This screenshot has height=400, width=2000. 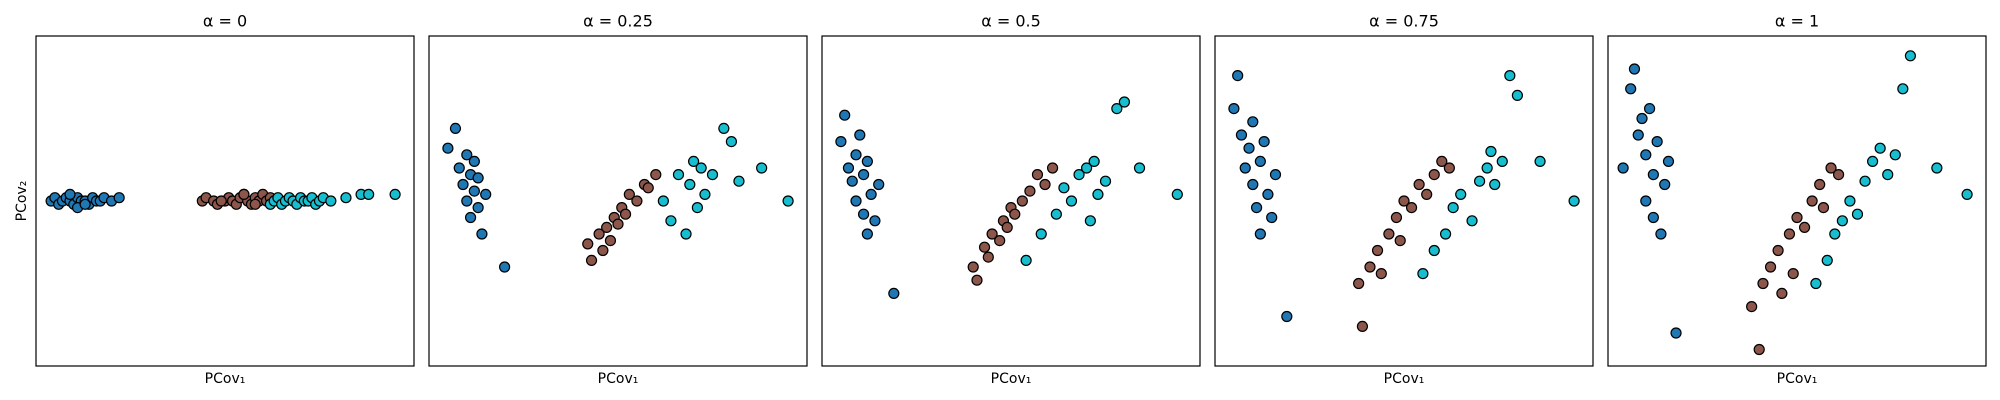 What do you see at coordinates (1797, 21) in the screenshot?
I see `subplot-title: α = 1` at bounding box center [1797, 21].